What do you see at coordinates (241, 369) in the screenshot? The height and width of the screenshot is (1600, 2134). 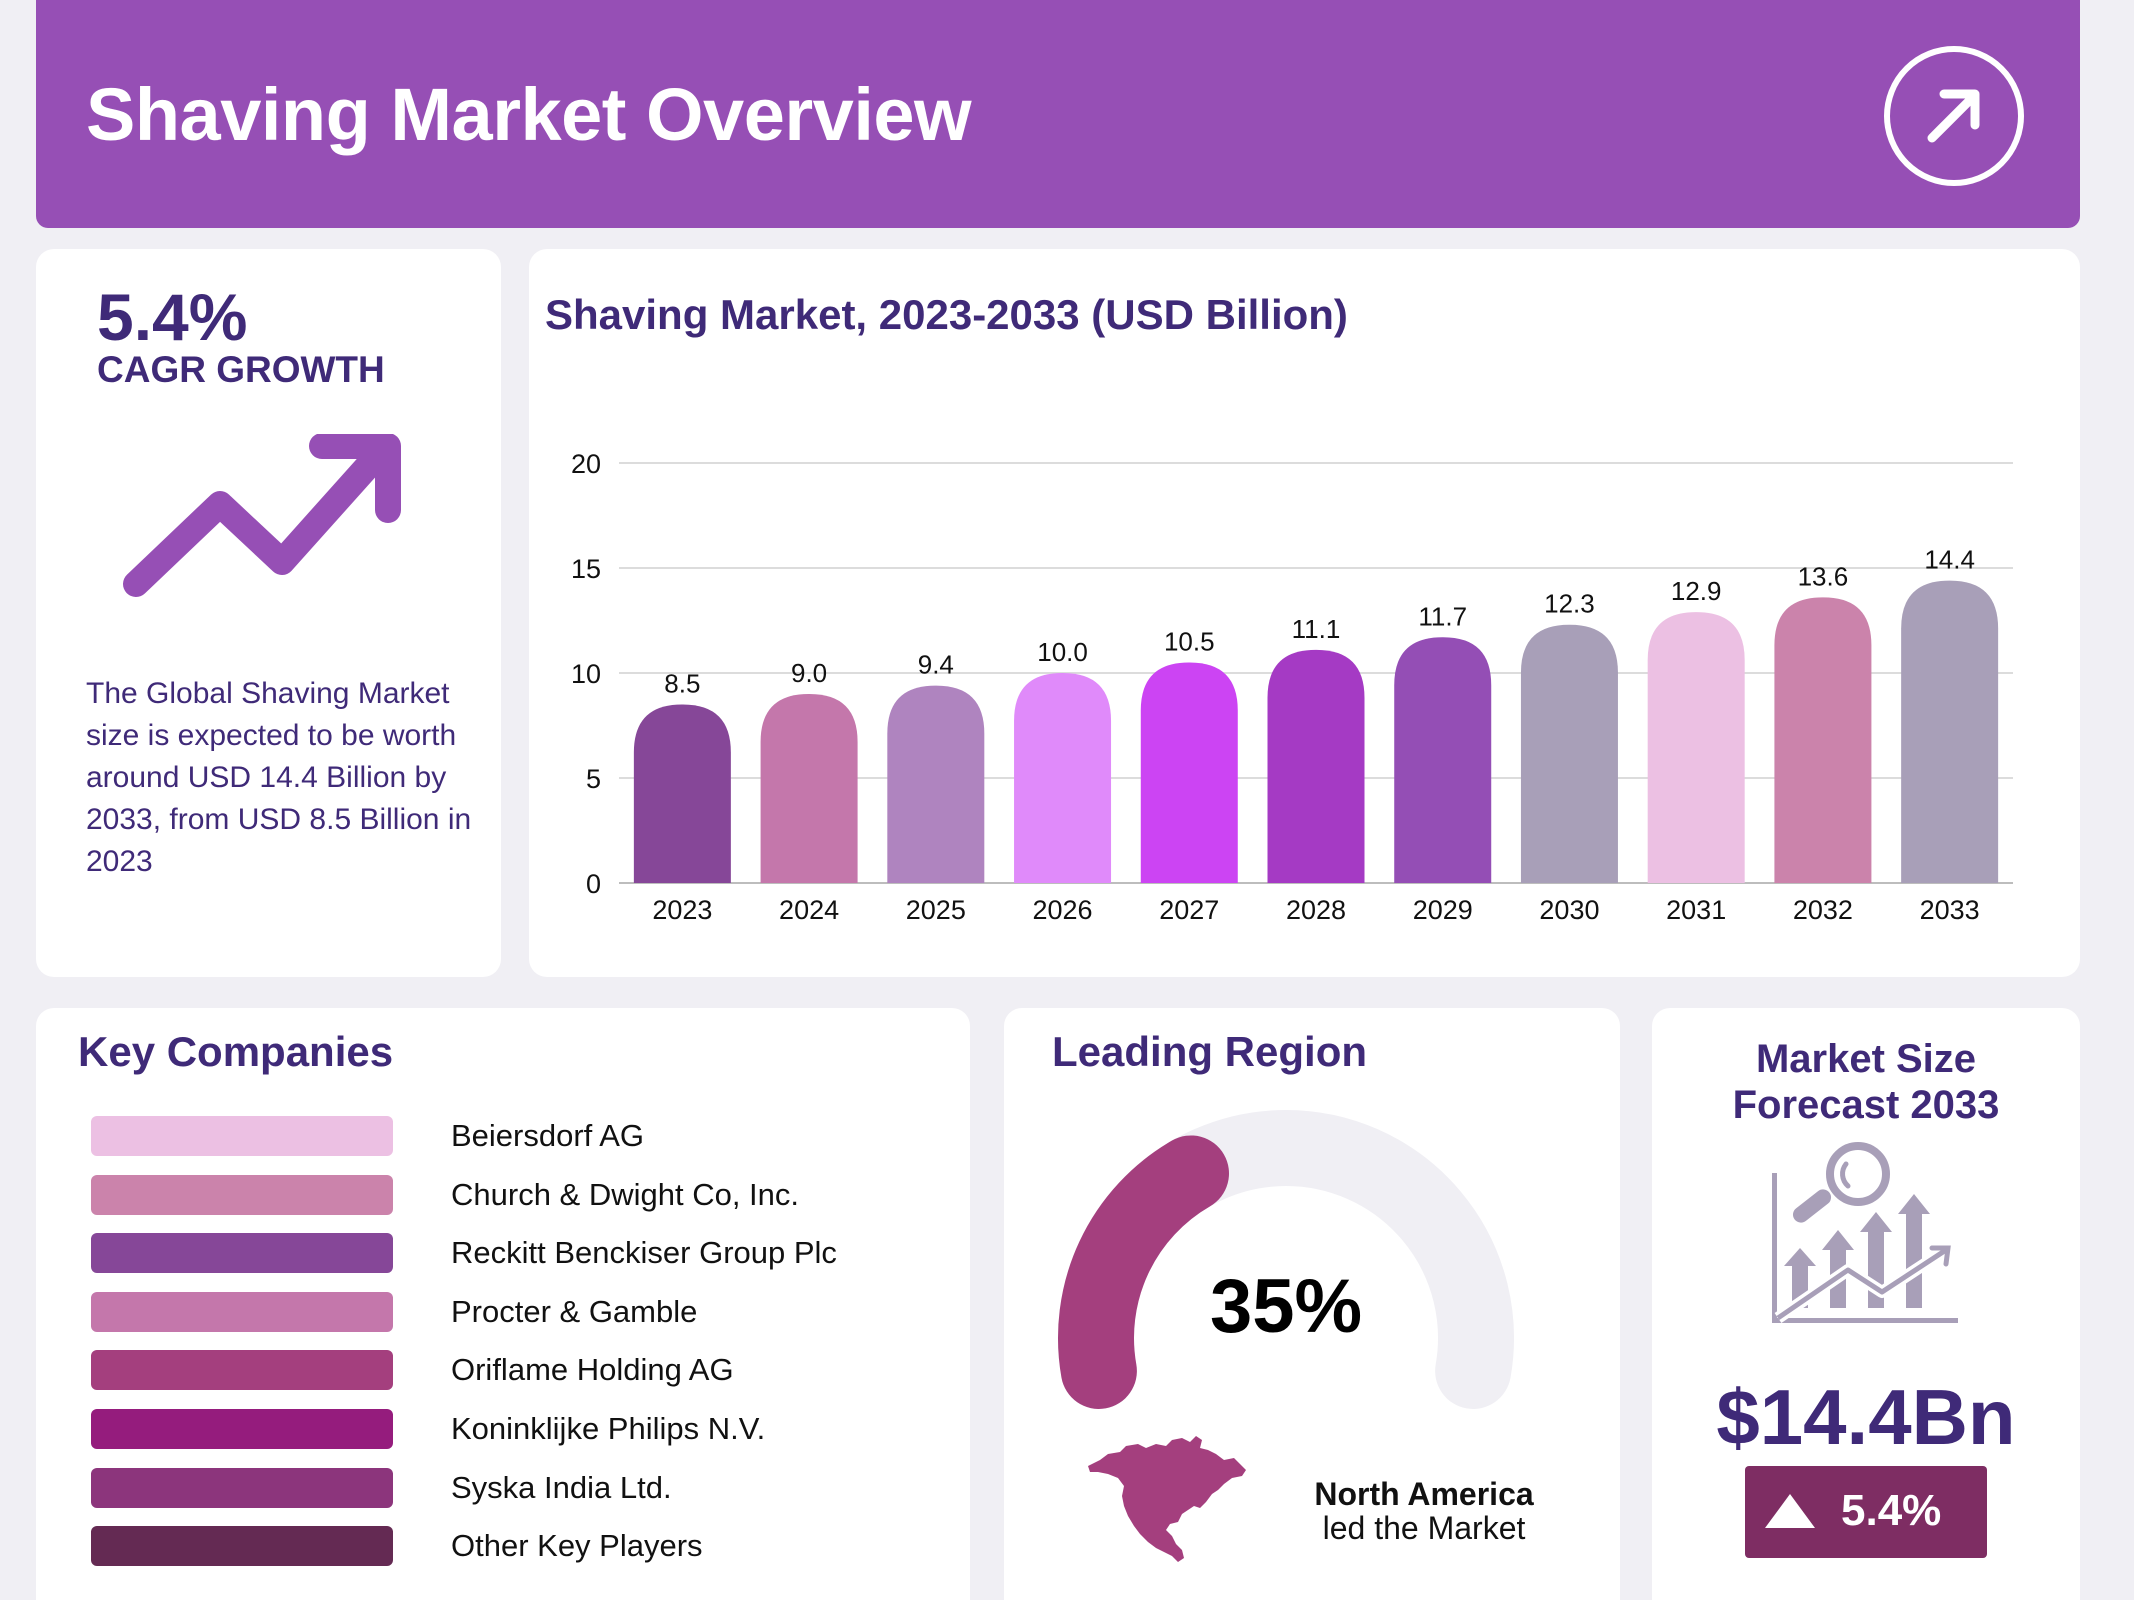 I see `cagr-label: CAGR GROWTH` at bounding box center [241, 369].